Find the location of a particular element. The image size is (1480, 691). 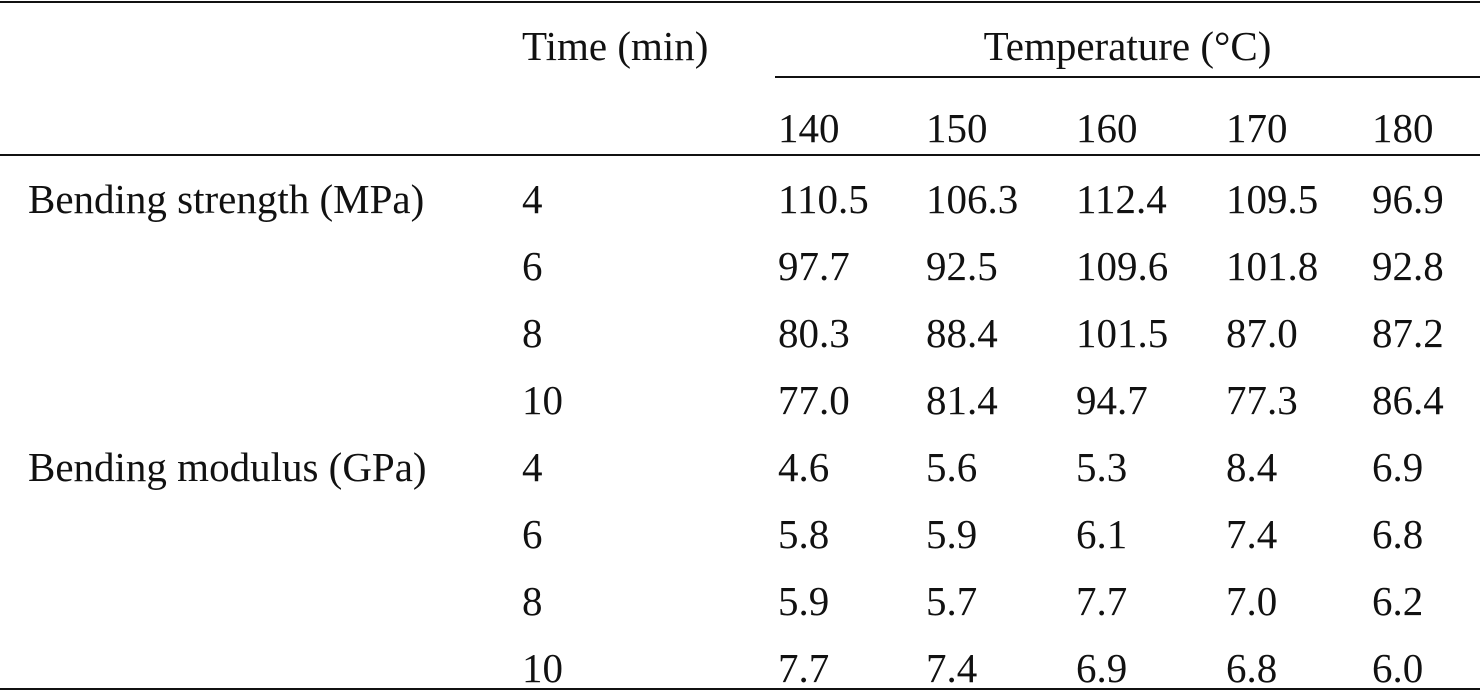

value-cell: 7.0 is located at coordinates (1252, 601).